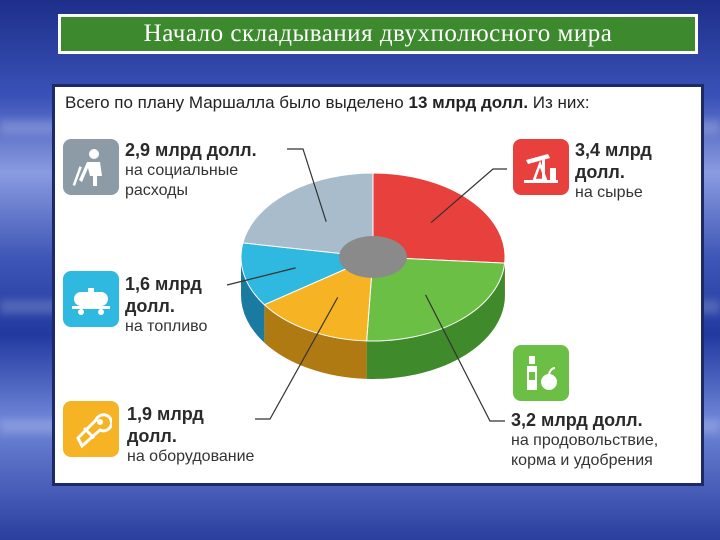 The image size is (720, 540). Describe the element at coordinates (577, 420) in the screenshot. I see `amount-food: 3,2 млрд долл.` at that location.